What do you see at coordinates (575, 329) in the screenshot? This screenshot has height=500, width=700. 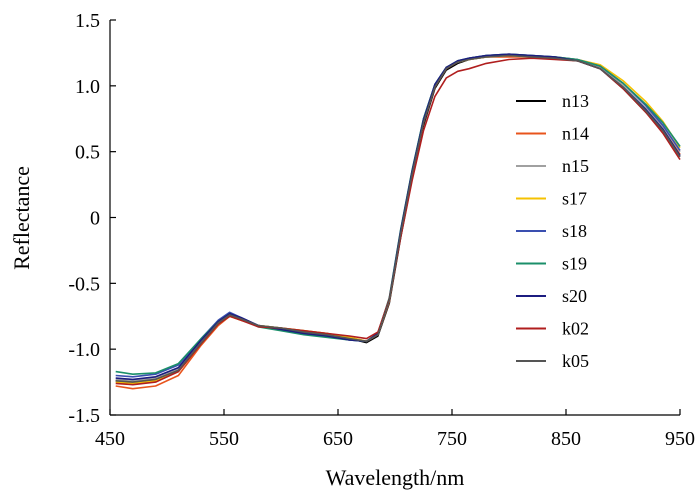 I see `legend-label-k02: k02` at bounding box center [575, 329].